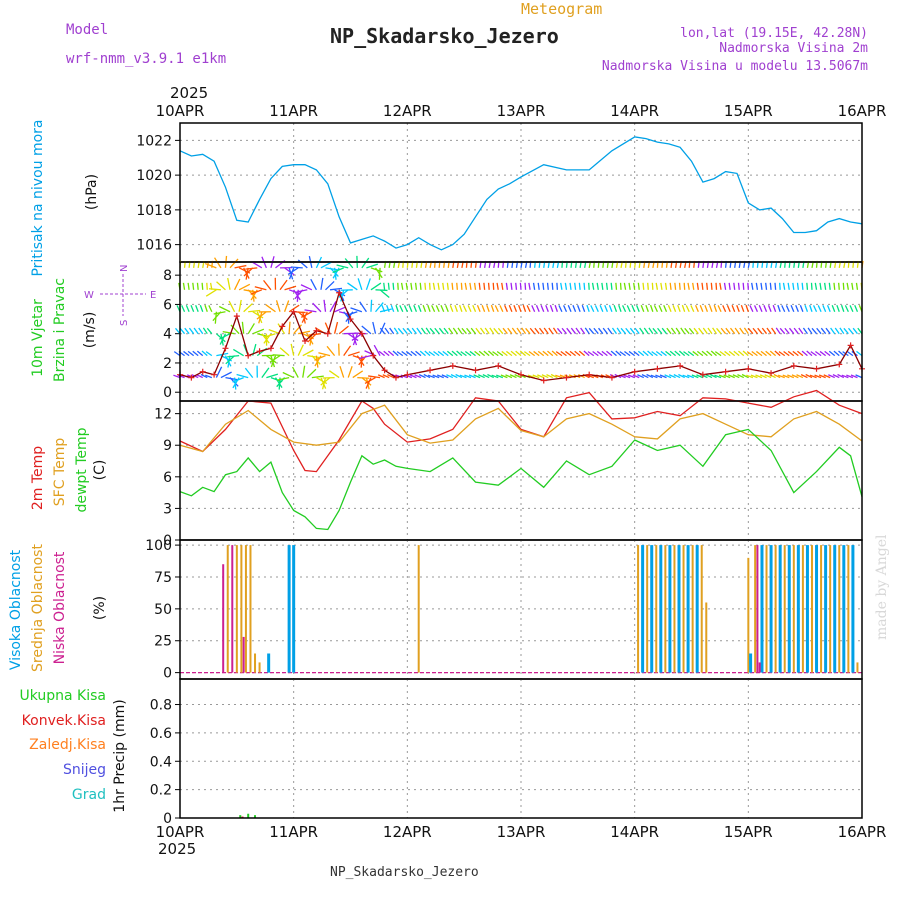  Describe the element at coordinates (16, 609) in the screenshot. I see `cloud-high-label: Visoka Oblacnost` at that location.